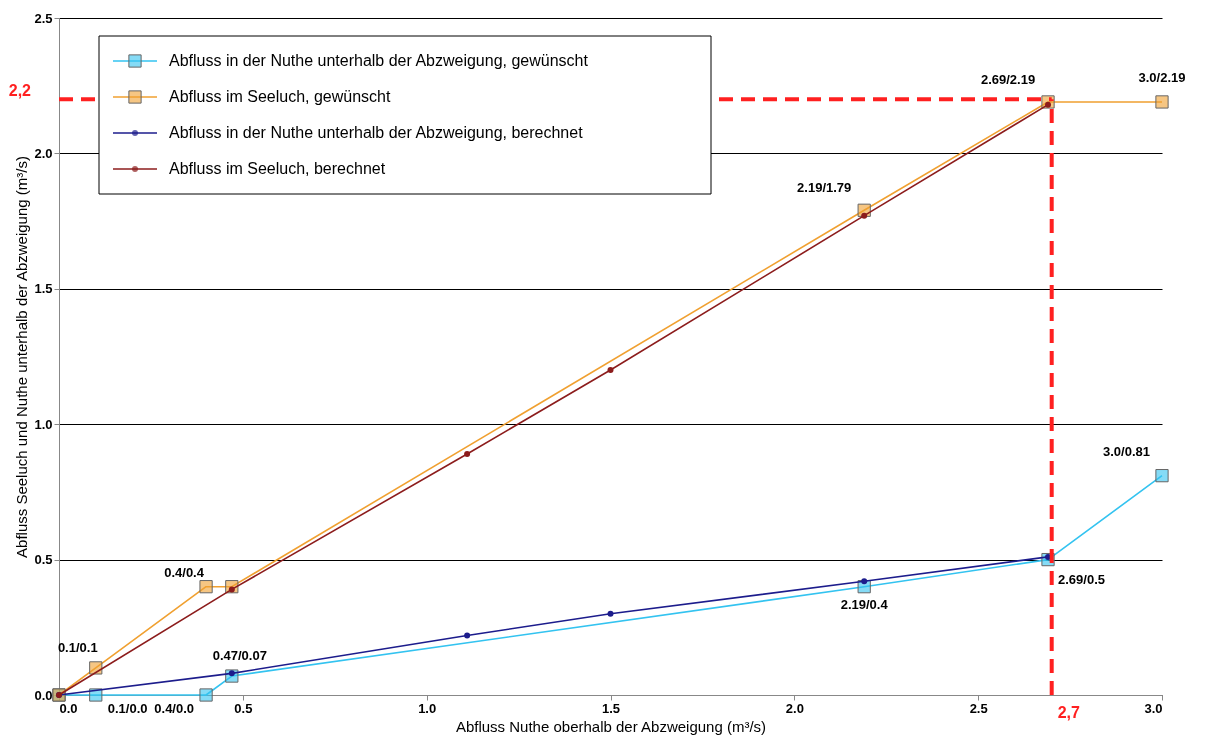 This screenshot has width=1210, height=742. Describe the element at coordinates (824, 188) in the screenshot. I see `annotation: 2.19/1.79` at that location.